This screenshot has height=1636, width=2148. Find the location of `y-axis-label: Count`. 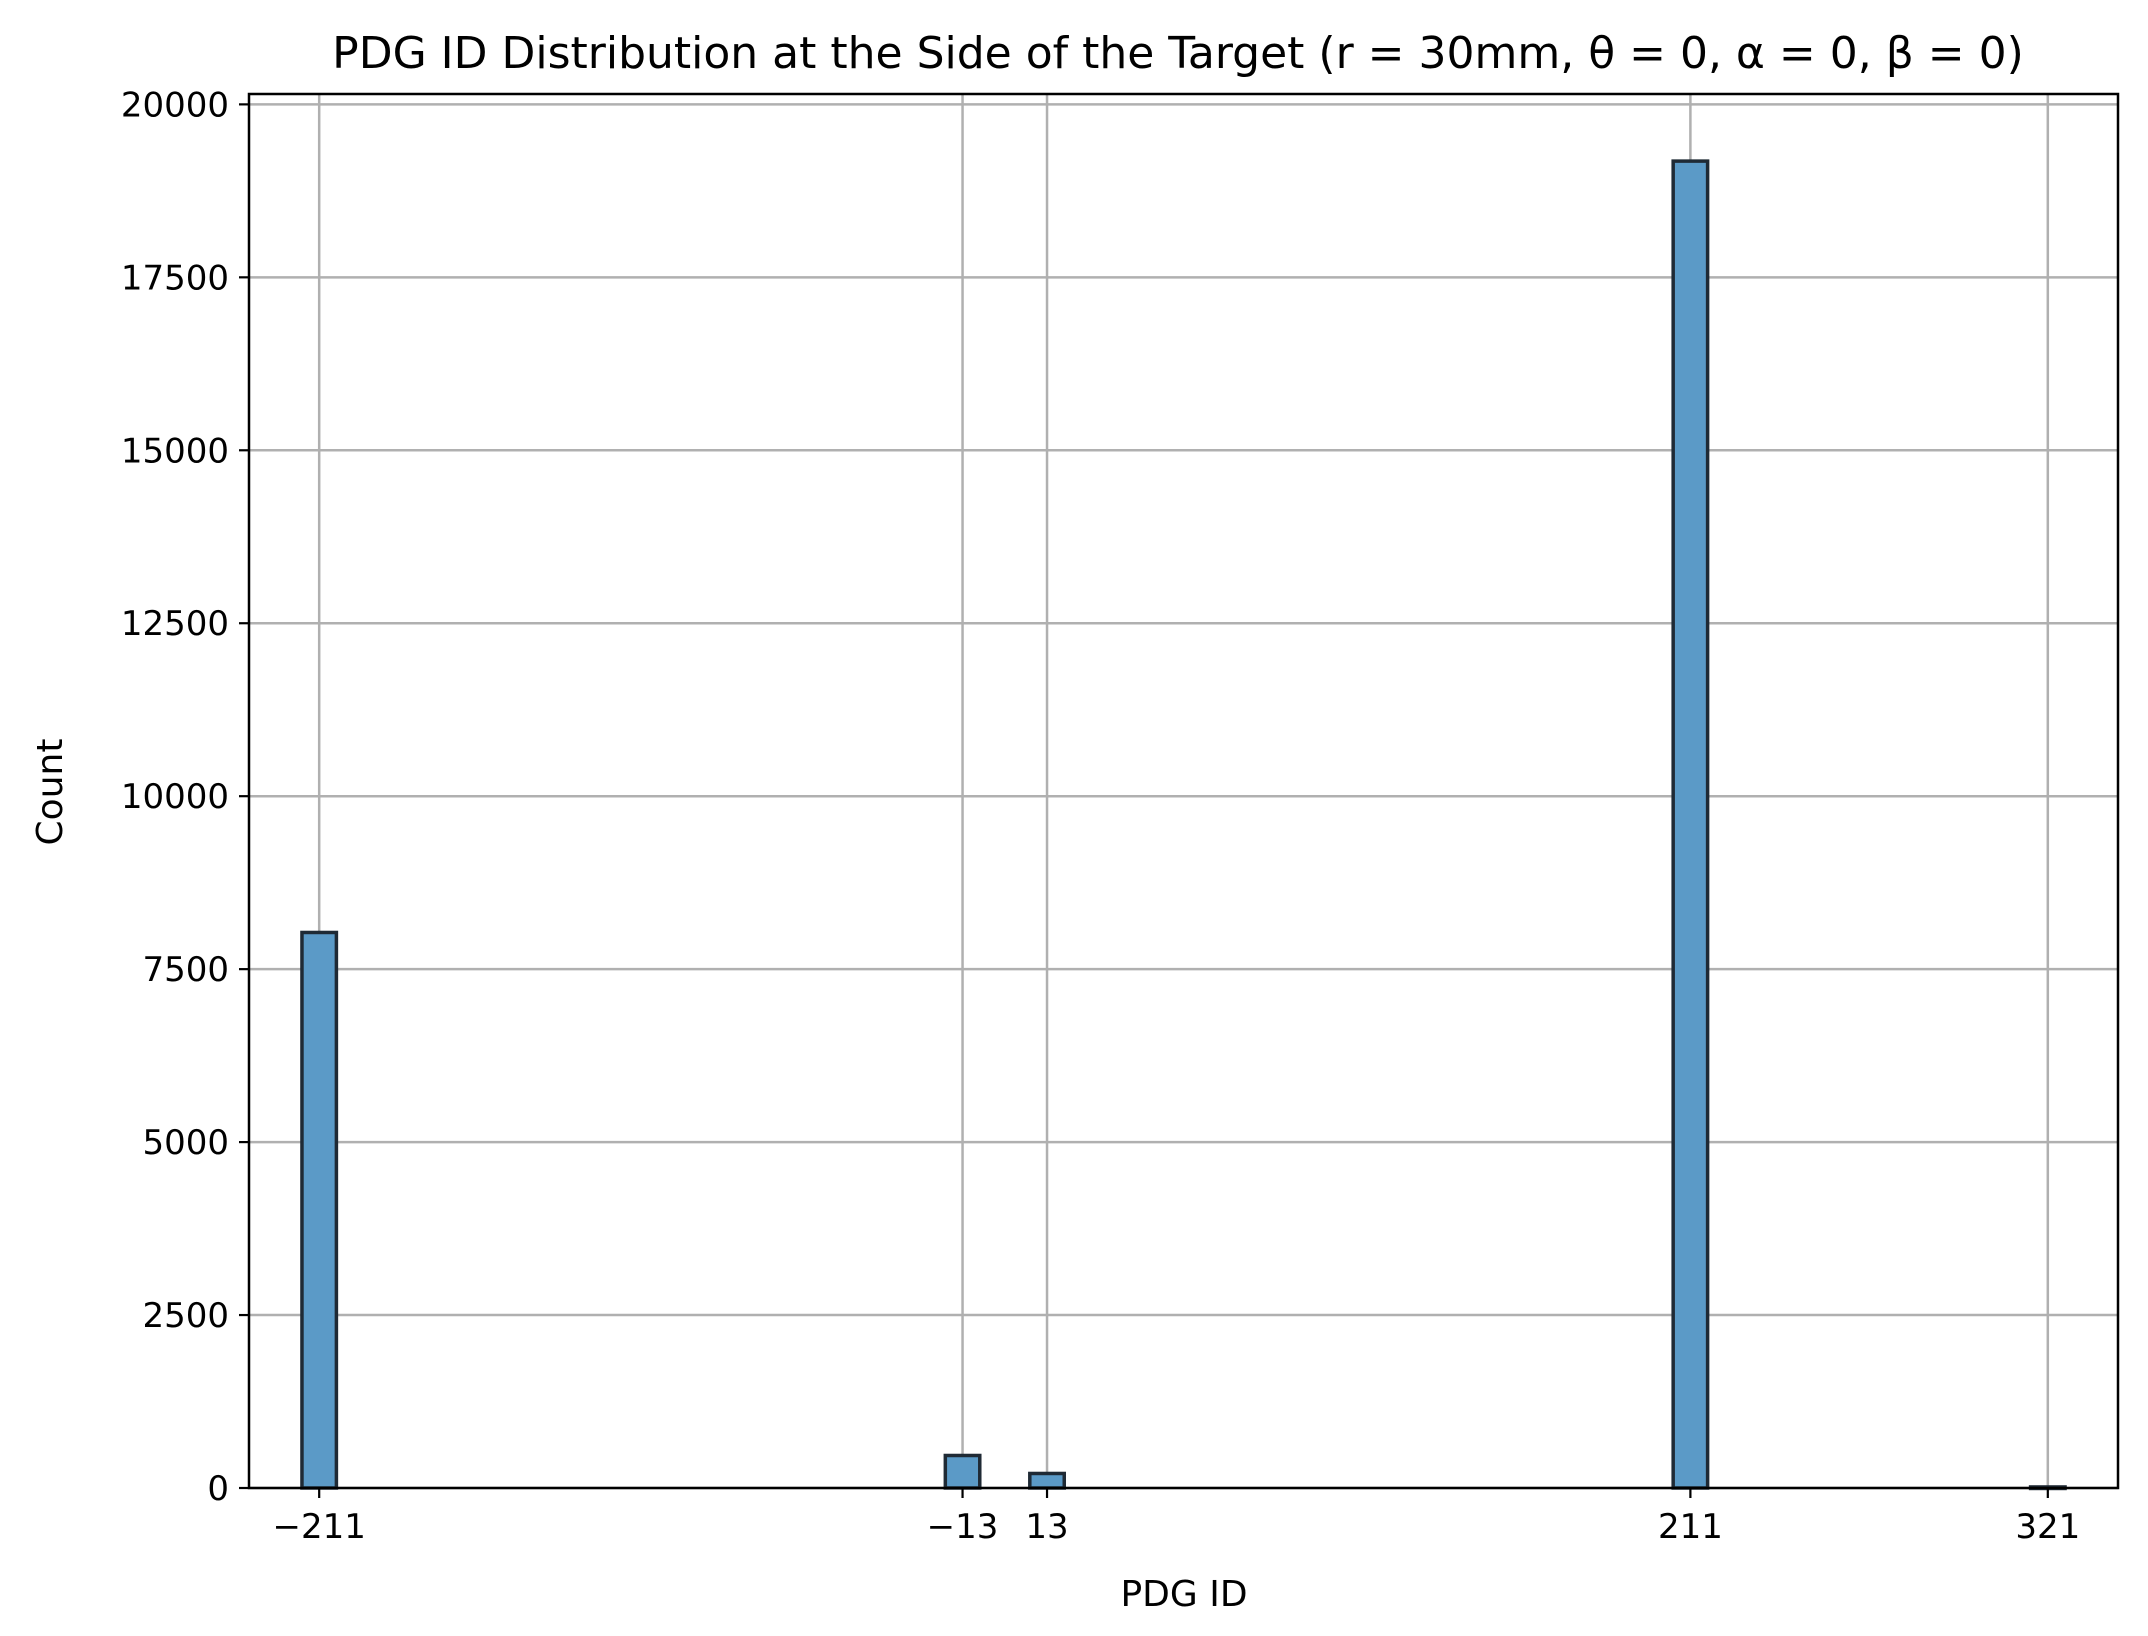

y-axis-label: Count is located at coordinates (50, 792).